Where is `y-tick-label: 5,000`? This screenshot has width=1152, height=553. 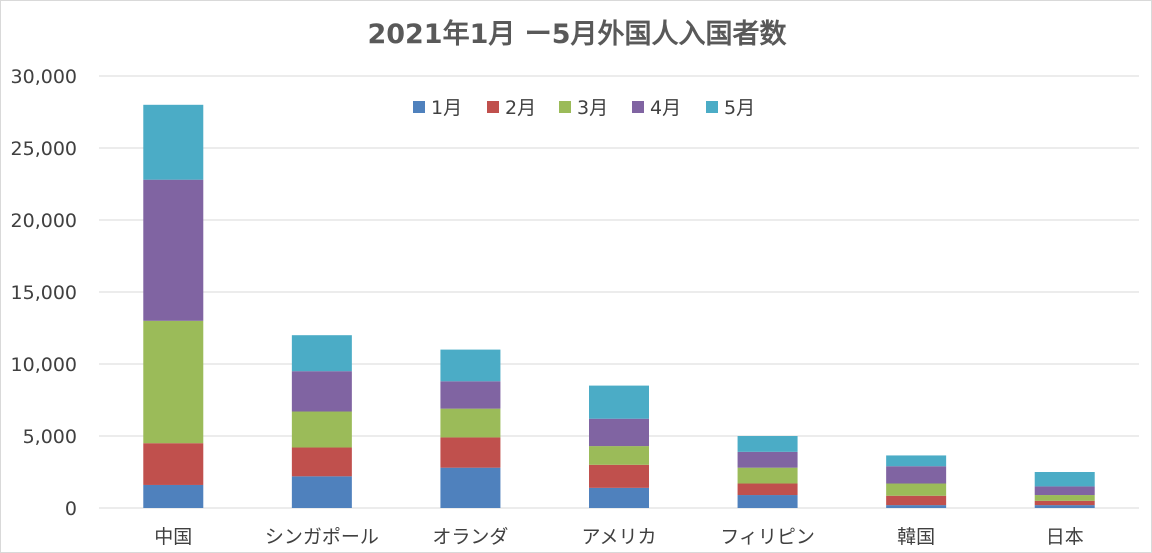 y-tick-label: 5,000 is located at coordinates (50, 437).